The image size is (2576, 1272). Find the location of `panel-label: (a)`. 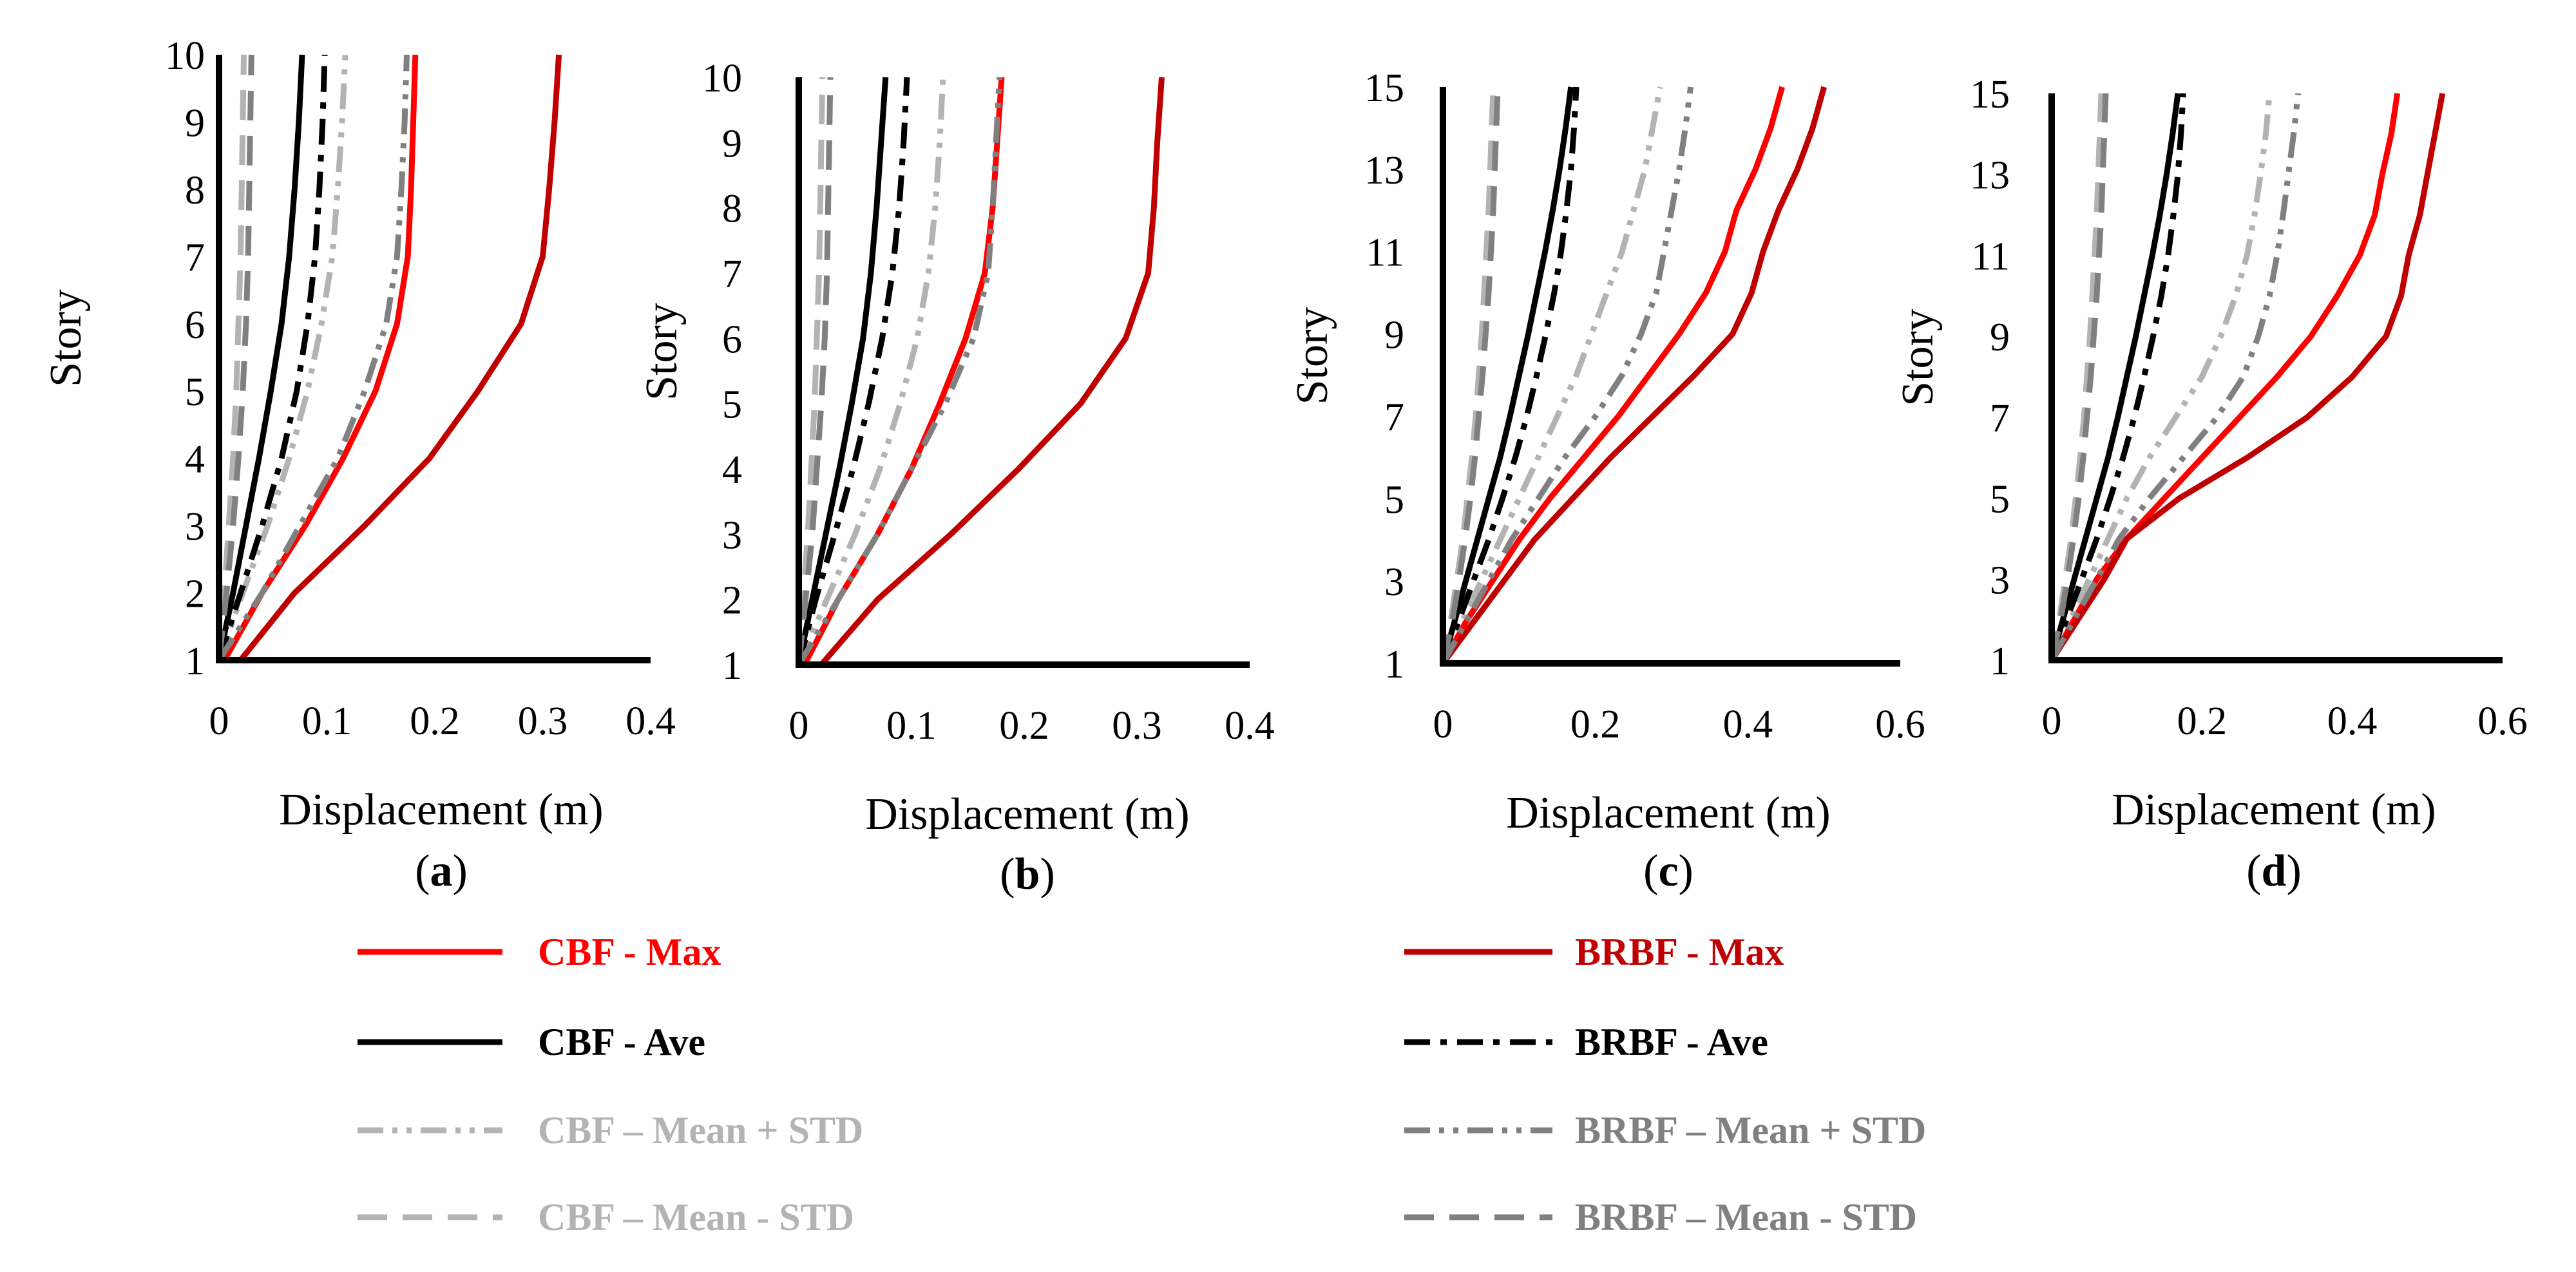

panel-label: (a) is located at coordinates (441, 871).